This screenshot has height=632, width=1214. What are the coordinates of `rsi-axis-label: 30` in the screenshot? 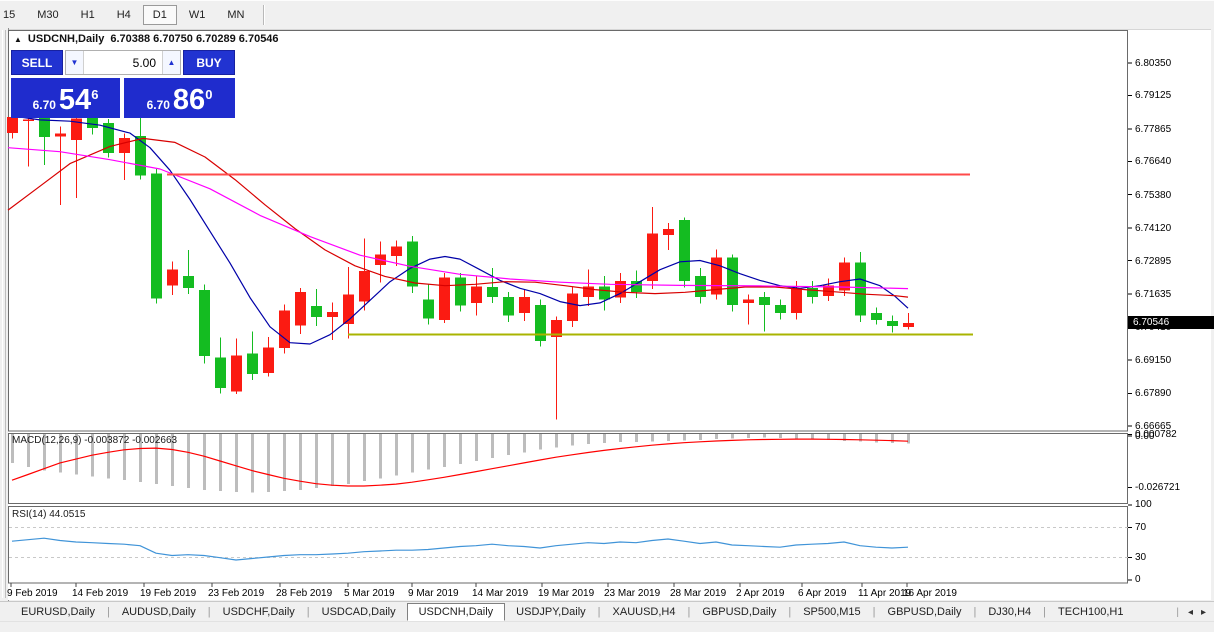 It's located at (1141, 557).